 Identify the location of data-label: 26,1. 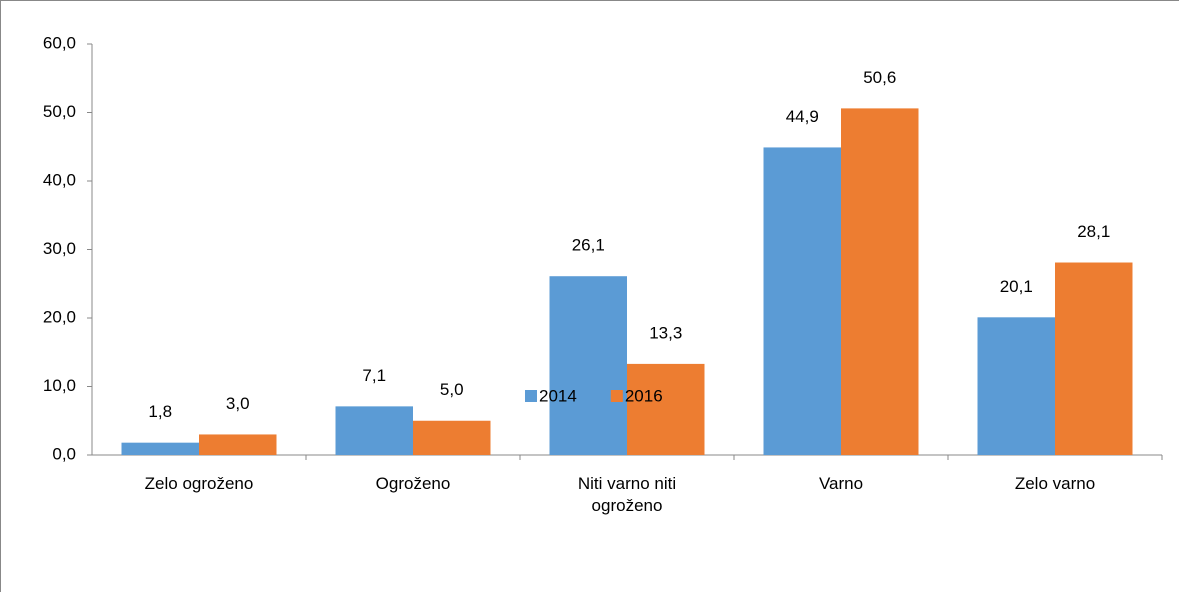
(588, 245).